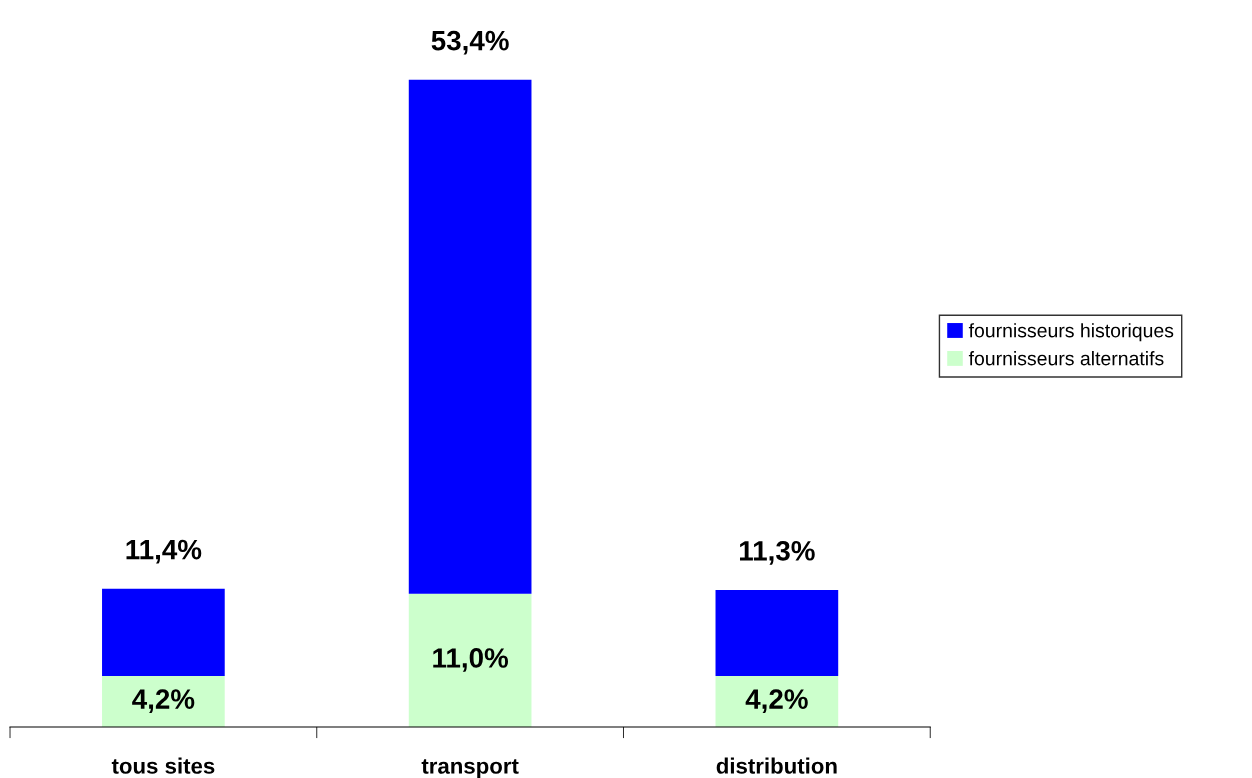 This screenshot has height=778, width=1252. What do you see at coordinates (776, 765) in the screenshot?
I see `x-tick-label: distribution` at bounding box center [776, 765].